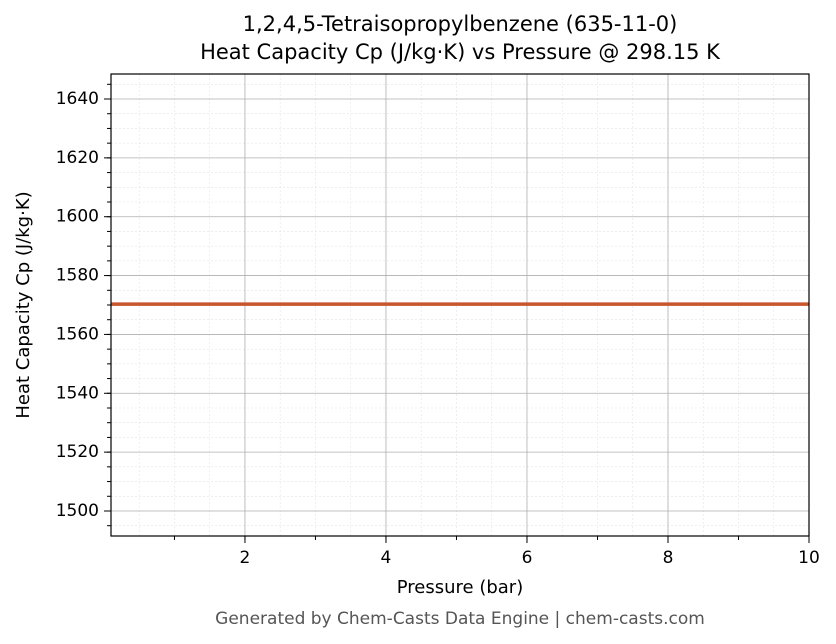  Describe the element at coordinates (77, 158) in the screenshot. I see `y-tick-label: 1620` at that location.